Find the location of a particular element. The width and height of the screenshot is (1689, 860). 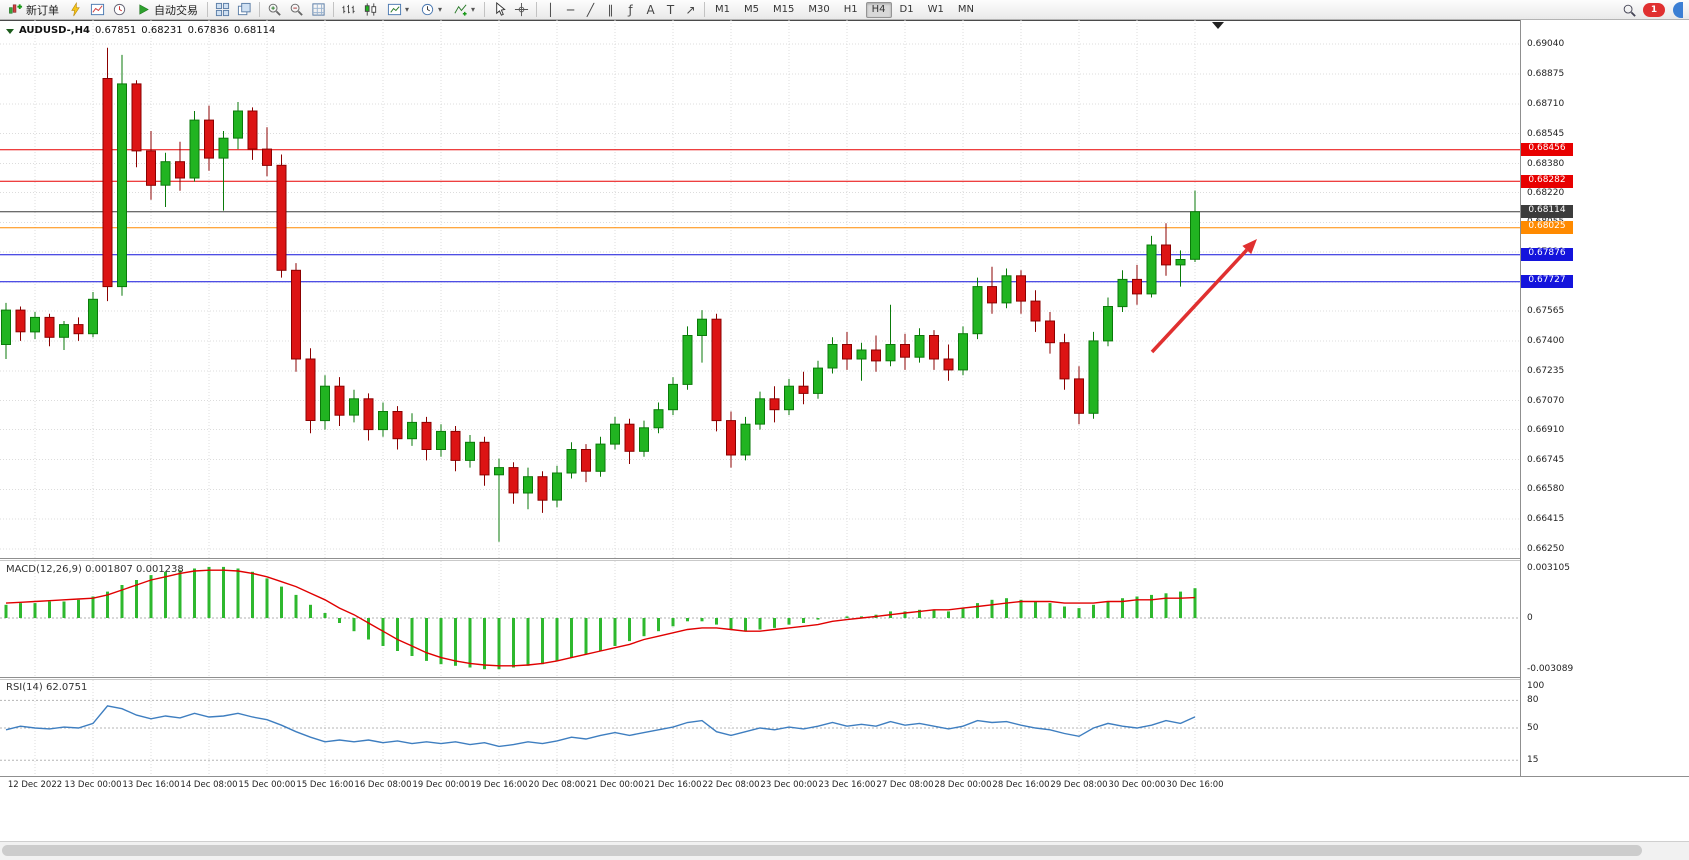

time-label: 15 Dec 16:00 is located at coordinates (325, 785).